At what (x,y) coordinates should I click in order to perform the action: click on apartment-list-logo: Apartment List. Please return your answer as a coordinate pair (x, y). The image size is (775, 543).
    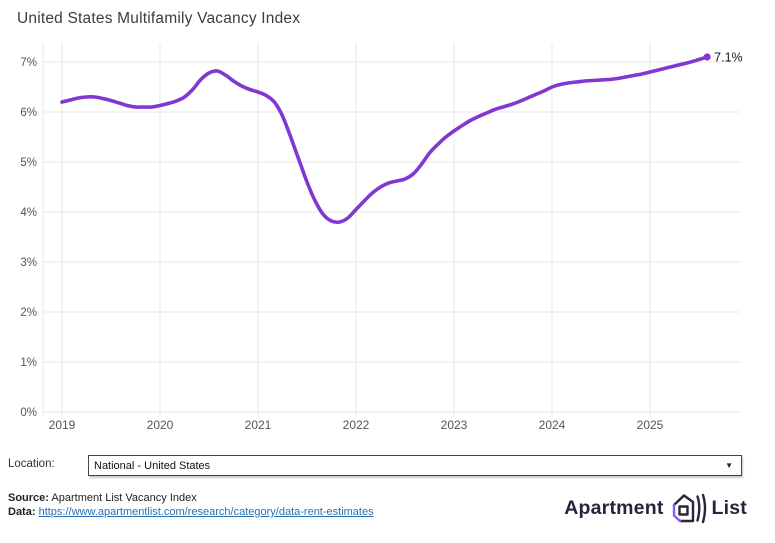
    Looking at the image, I should click on (655, 508).